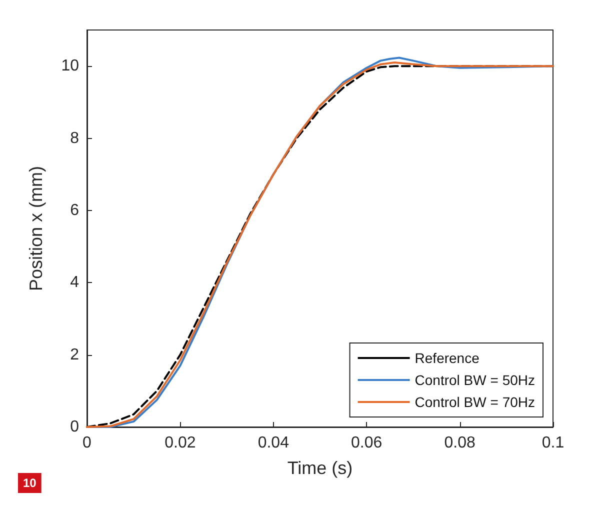 This screenshot has height=513, width=607. Describe the element at coordinates (36, 229) in the screenshot. I see `y-axis-title: Position x (mm)` at that location.